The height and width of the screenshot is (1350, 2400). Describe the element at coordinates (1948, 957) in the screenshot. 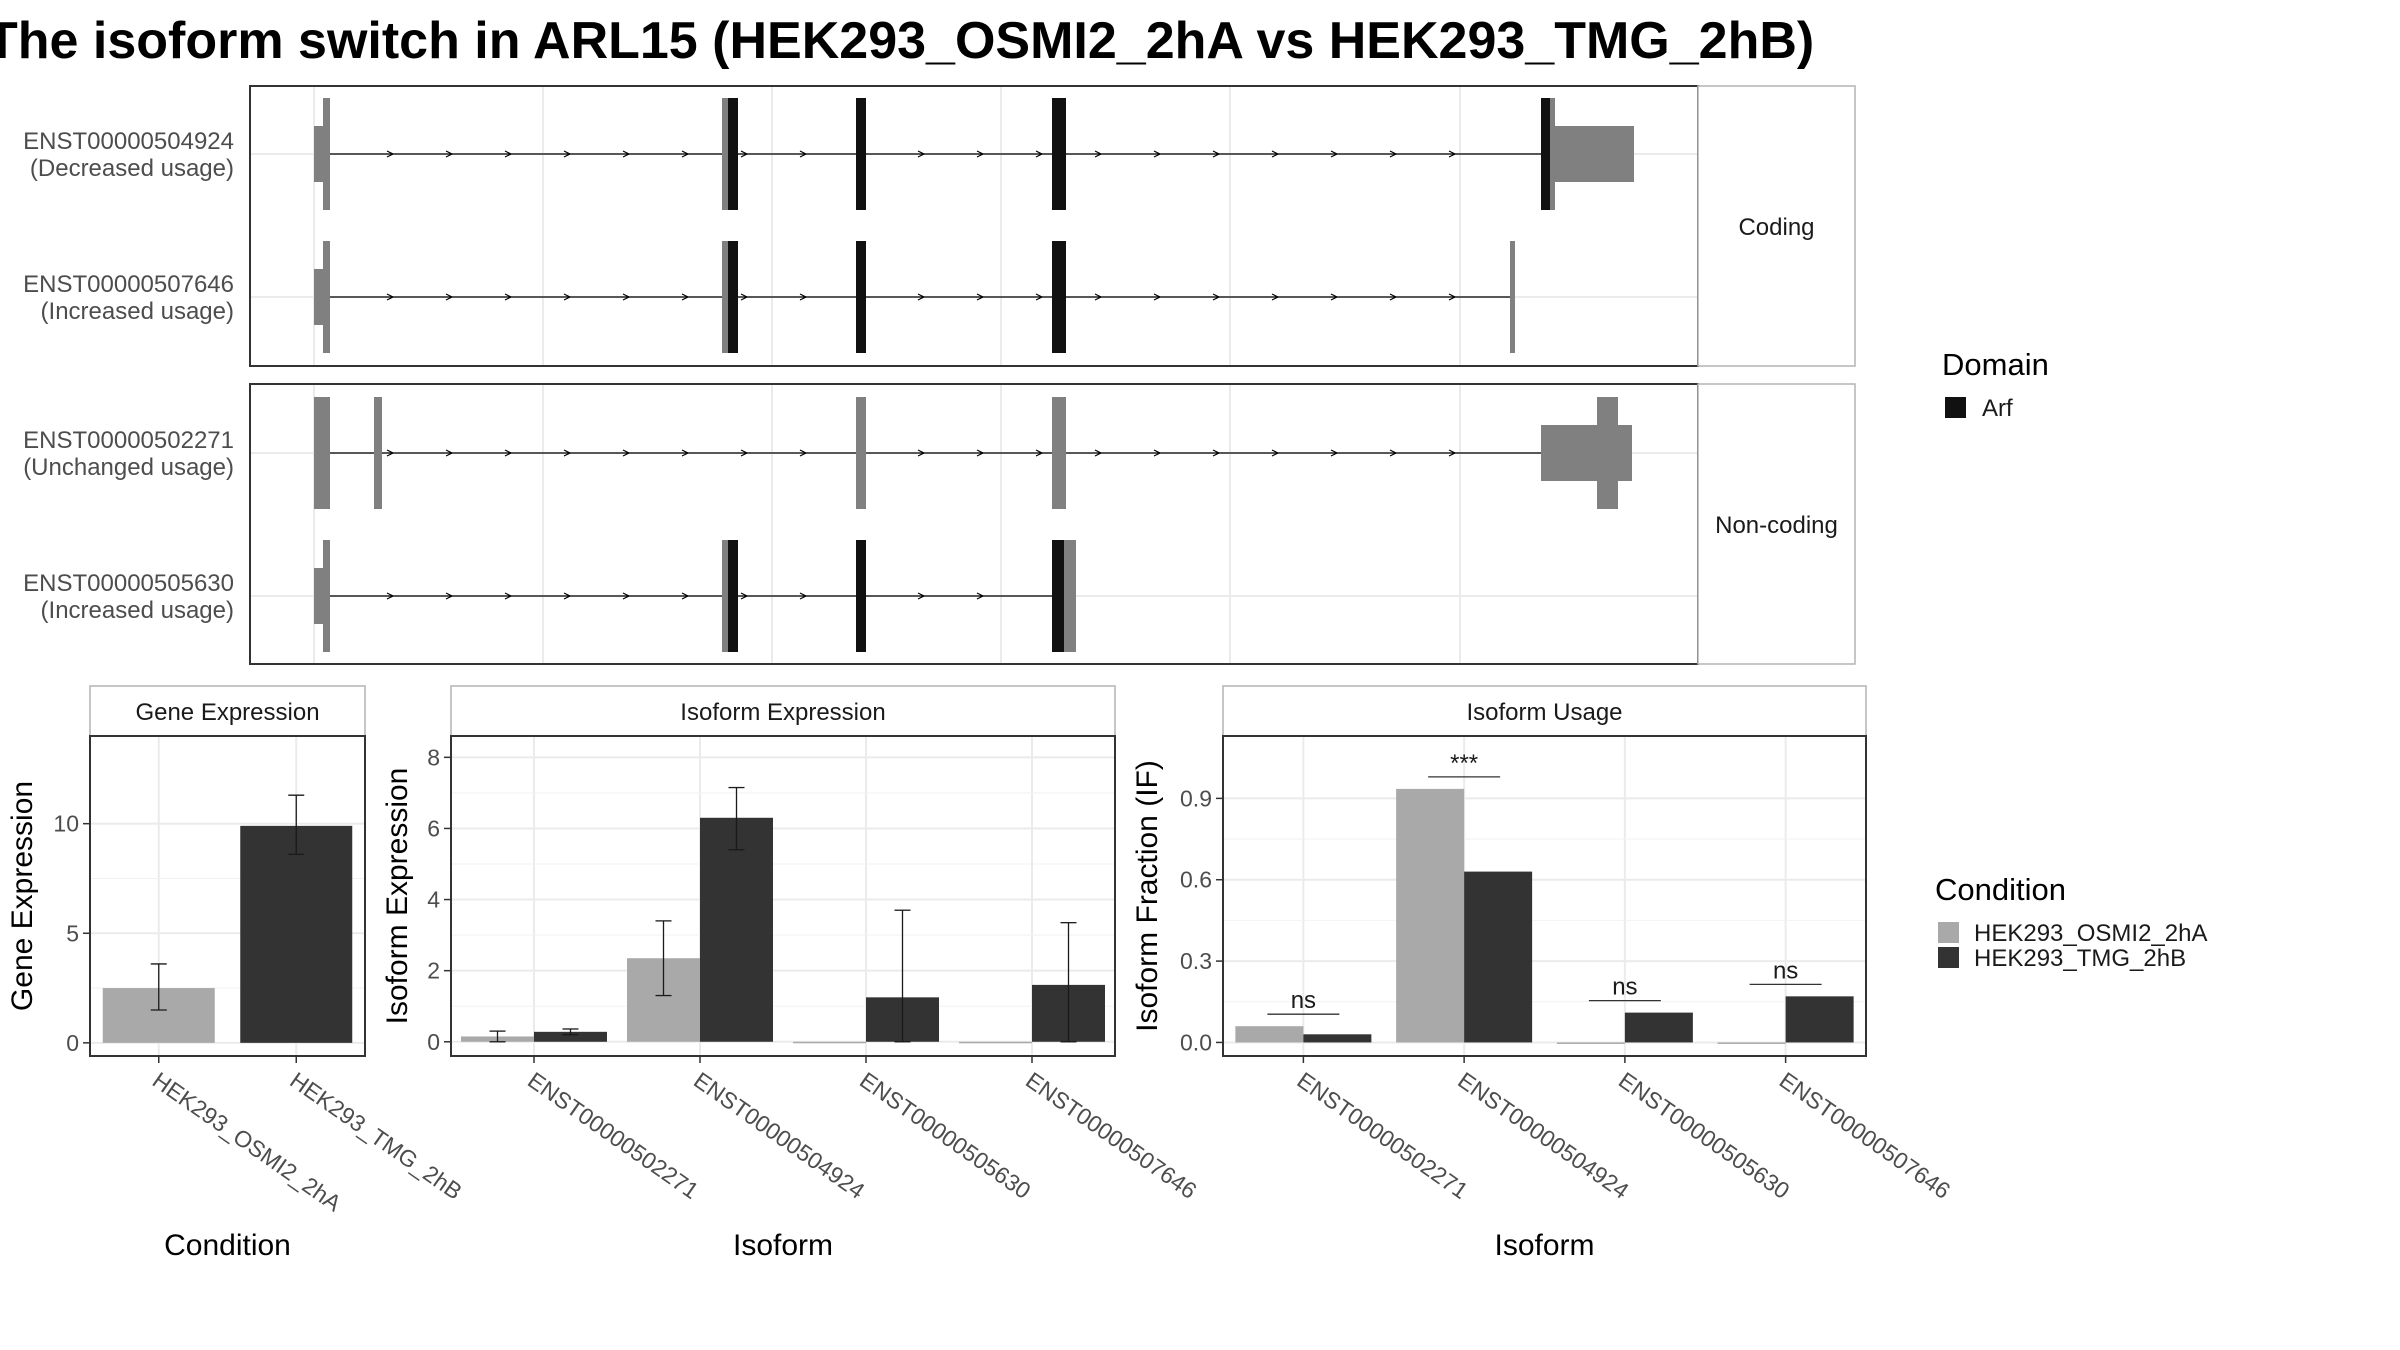

I see `condition-legend-swatch` at that location.